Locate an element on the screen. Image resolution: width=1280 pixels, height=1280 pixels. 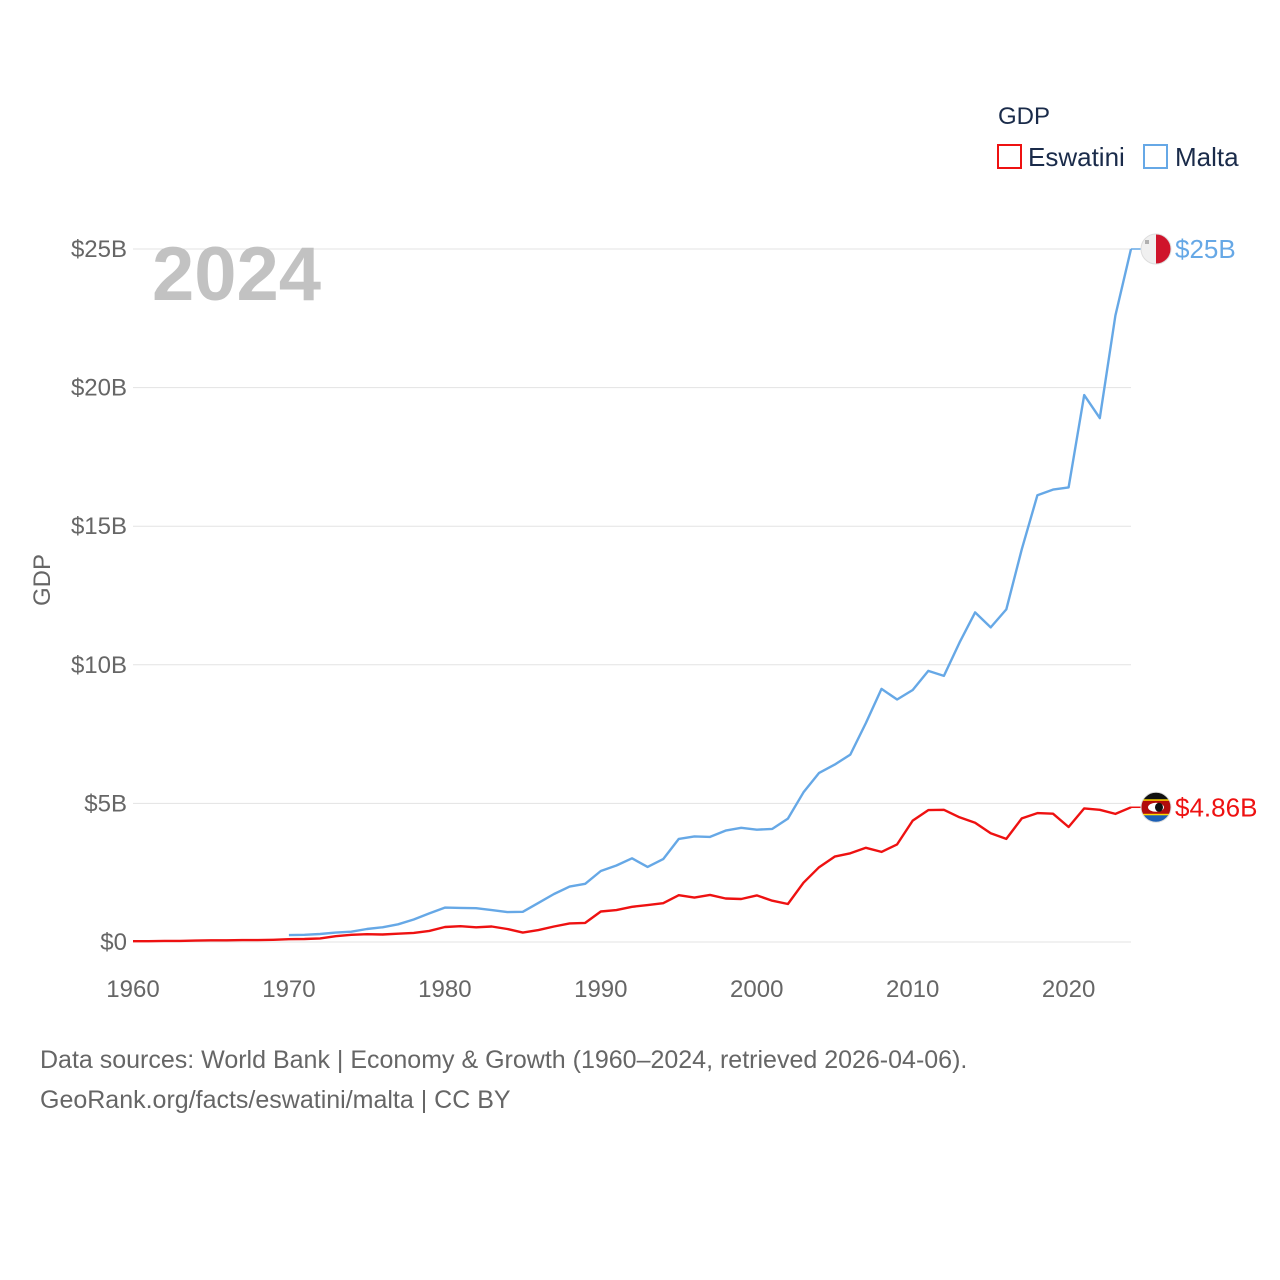
end-label-malta: $25B is located at coordinates (1205, 249).